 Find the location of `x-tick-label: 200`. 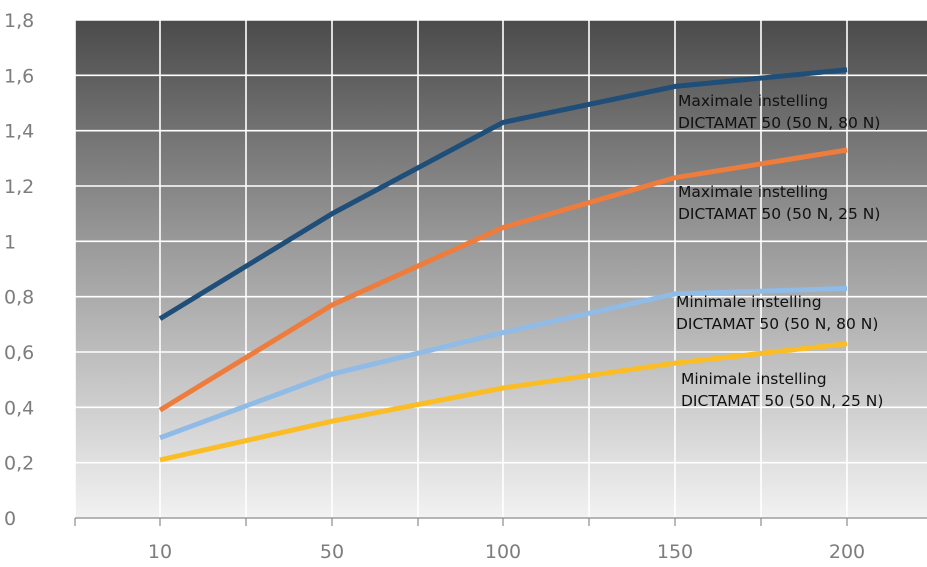

x-tick-label: 200 is located at coordinates (847, 552).